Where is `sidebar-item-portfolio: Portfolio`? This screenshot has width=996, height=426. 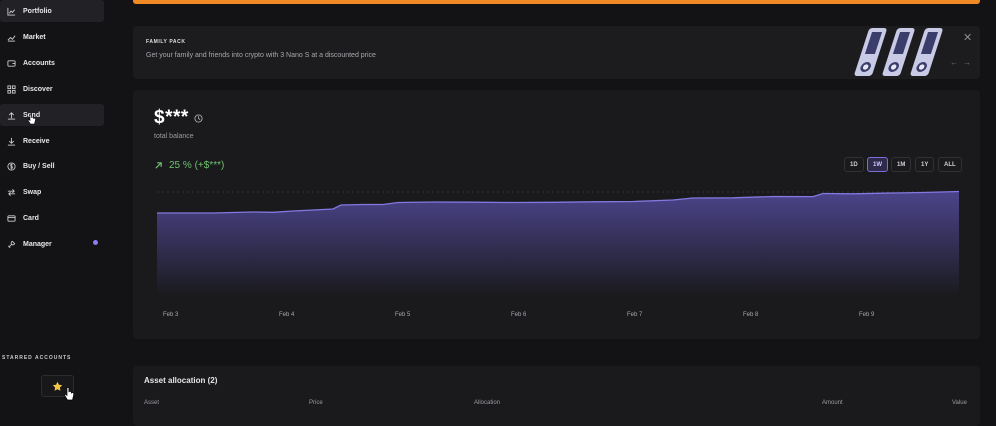 sidebar-item-portfolio: Portfolio is located at coordinates (52, 11).